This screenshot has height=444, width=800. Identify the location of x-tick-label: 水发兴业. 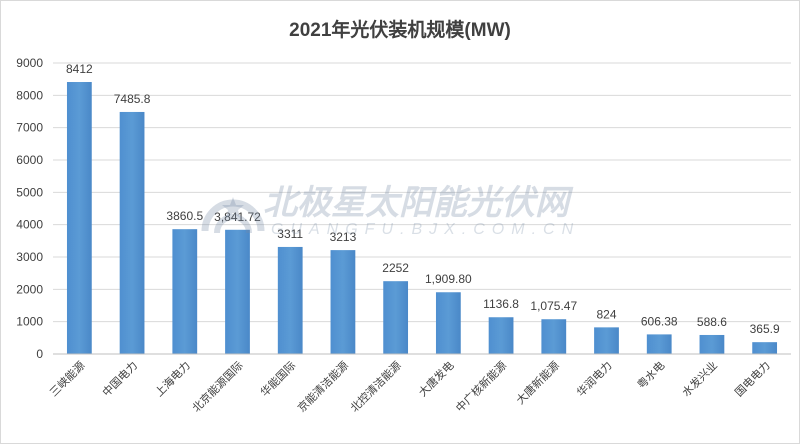
(699, 378).